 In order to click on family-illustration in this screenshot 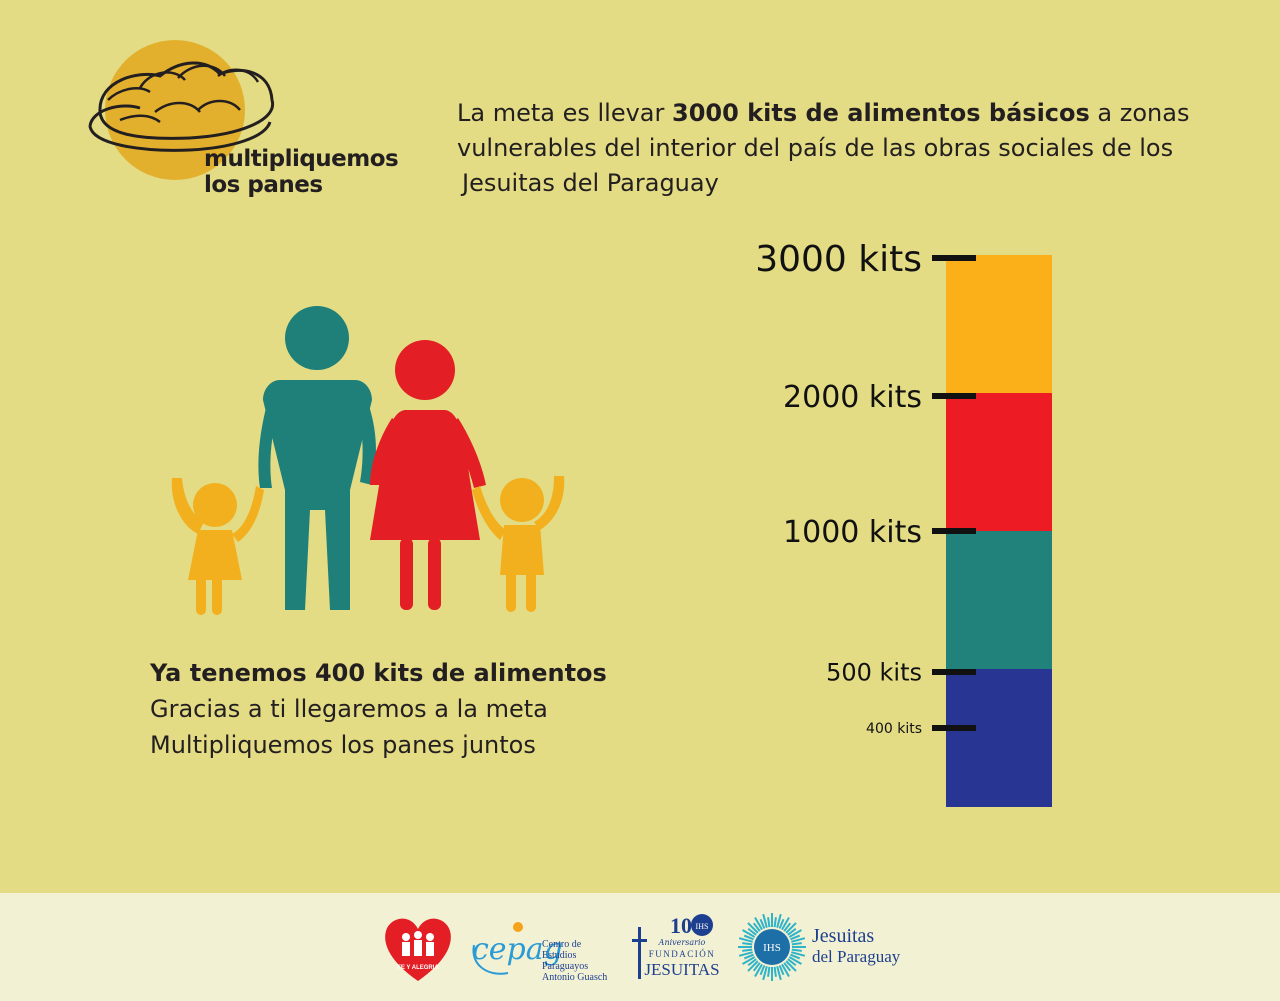, I will do `click(370, 465)`.